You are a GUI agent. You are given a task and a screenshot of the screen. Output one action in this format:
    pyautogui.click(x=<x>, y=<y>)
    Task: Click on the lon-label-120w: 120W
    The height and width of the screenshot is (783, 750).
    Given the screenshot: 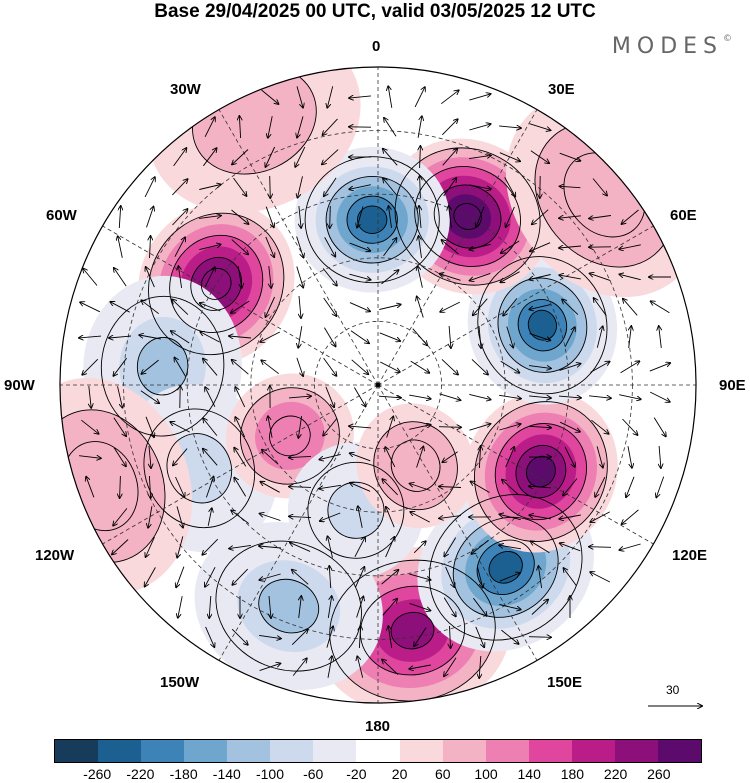 What is the action you would take?
    pyautogui.click(x=55, y=555)
    